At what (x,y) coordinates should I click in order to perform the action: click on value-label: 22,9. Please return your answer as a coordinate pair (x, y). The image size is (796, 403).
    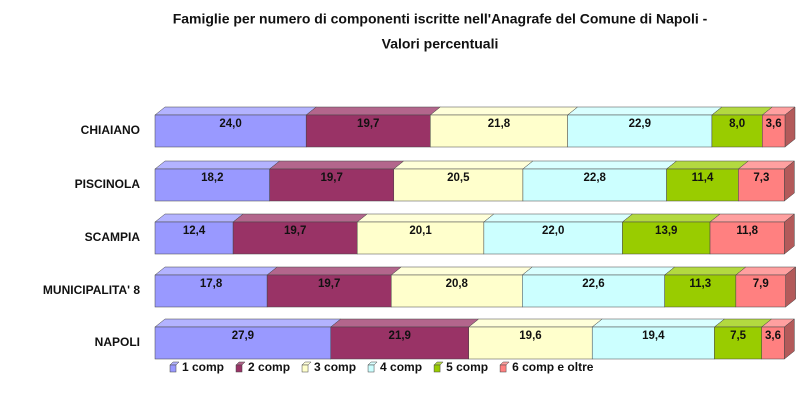
    Looking at the image, I should click on (640, 124).